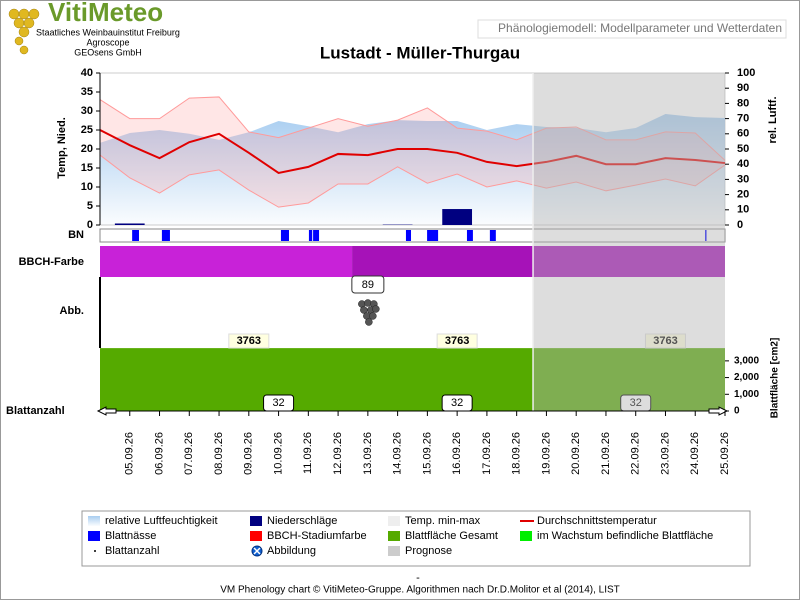 The image size is (800, 600). I want to click on legend-label: Temp. min-max, so click(443, 521).